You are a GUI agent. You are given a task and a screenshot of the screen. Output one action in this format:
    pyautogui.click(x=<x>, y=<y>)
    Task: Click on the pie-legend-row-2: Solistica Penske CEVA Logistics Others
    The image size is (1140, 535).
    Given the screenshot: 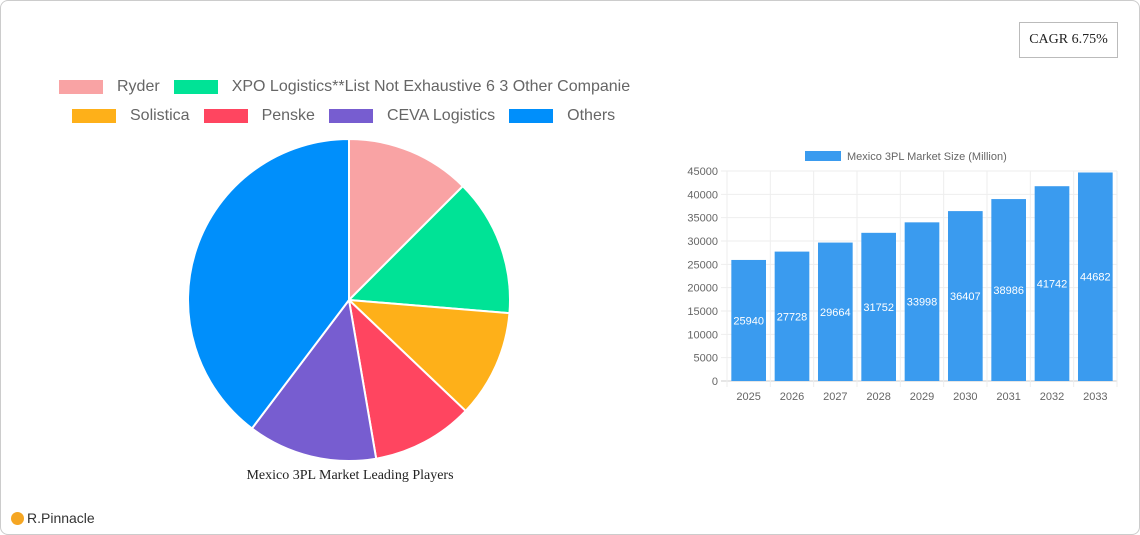 What is the action you would take?
    pyautogui.click(x=350, y=116)
    